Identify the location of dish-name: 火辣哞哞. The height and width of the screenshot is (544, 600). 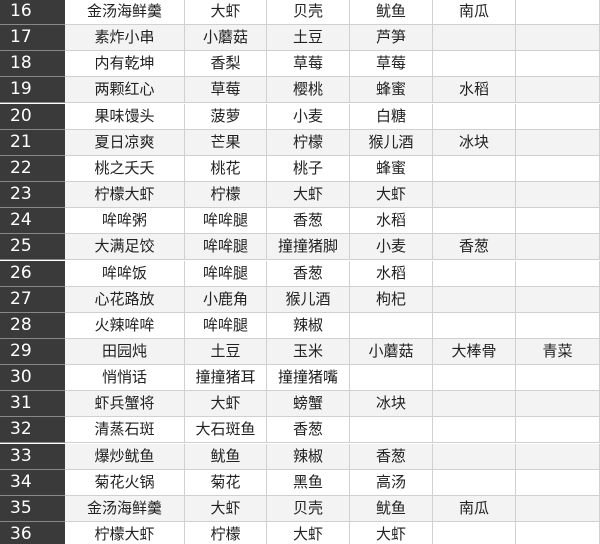
(125, 325).